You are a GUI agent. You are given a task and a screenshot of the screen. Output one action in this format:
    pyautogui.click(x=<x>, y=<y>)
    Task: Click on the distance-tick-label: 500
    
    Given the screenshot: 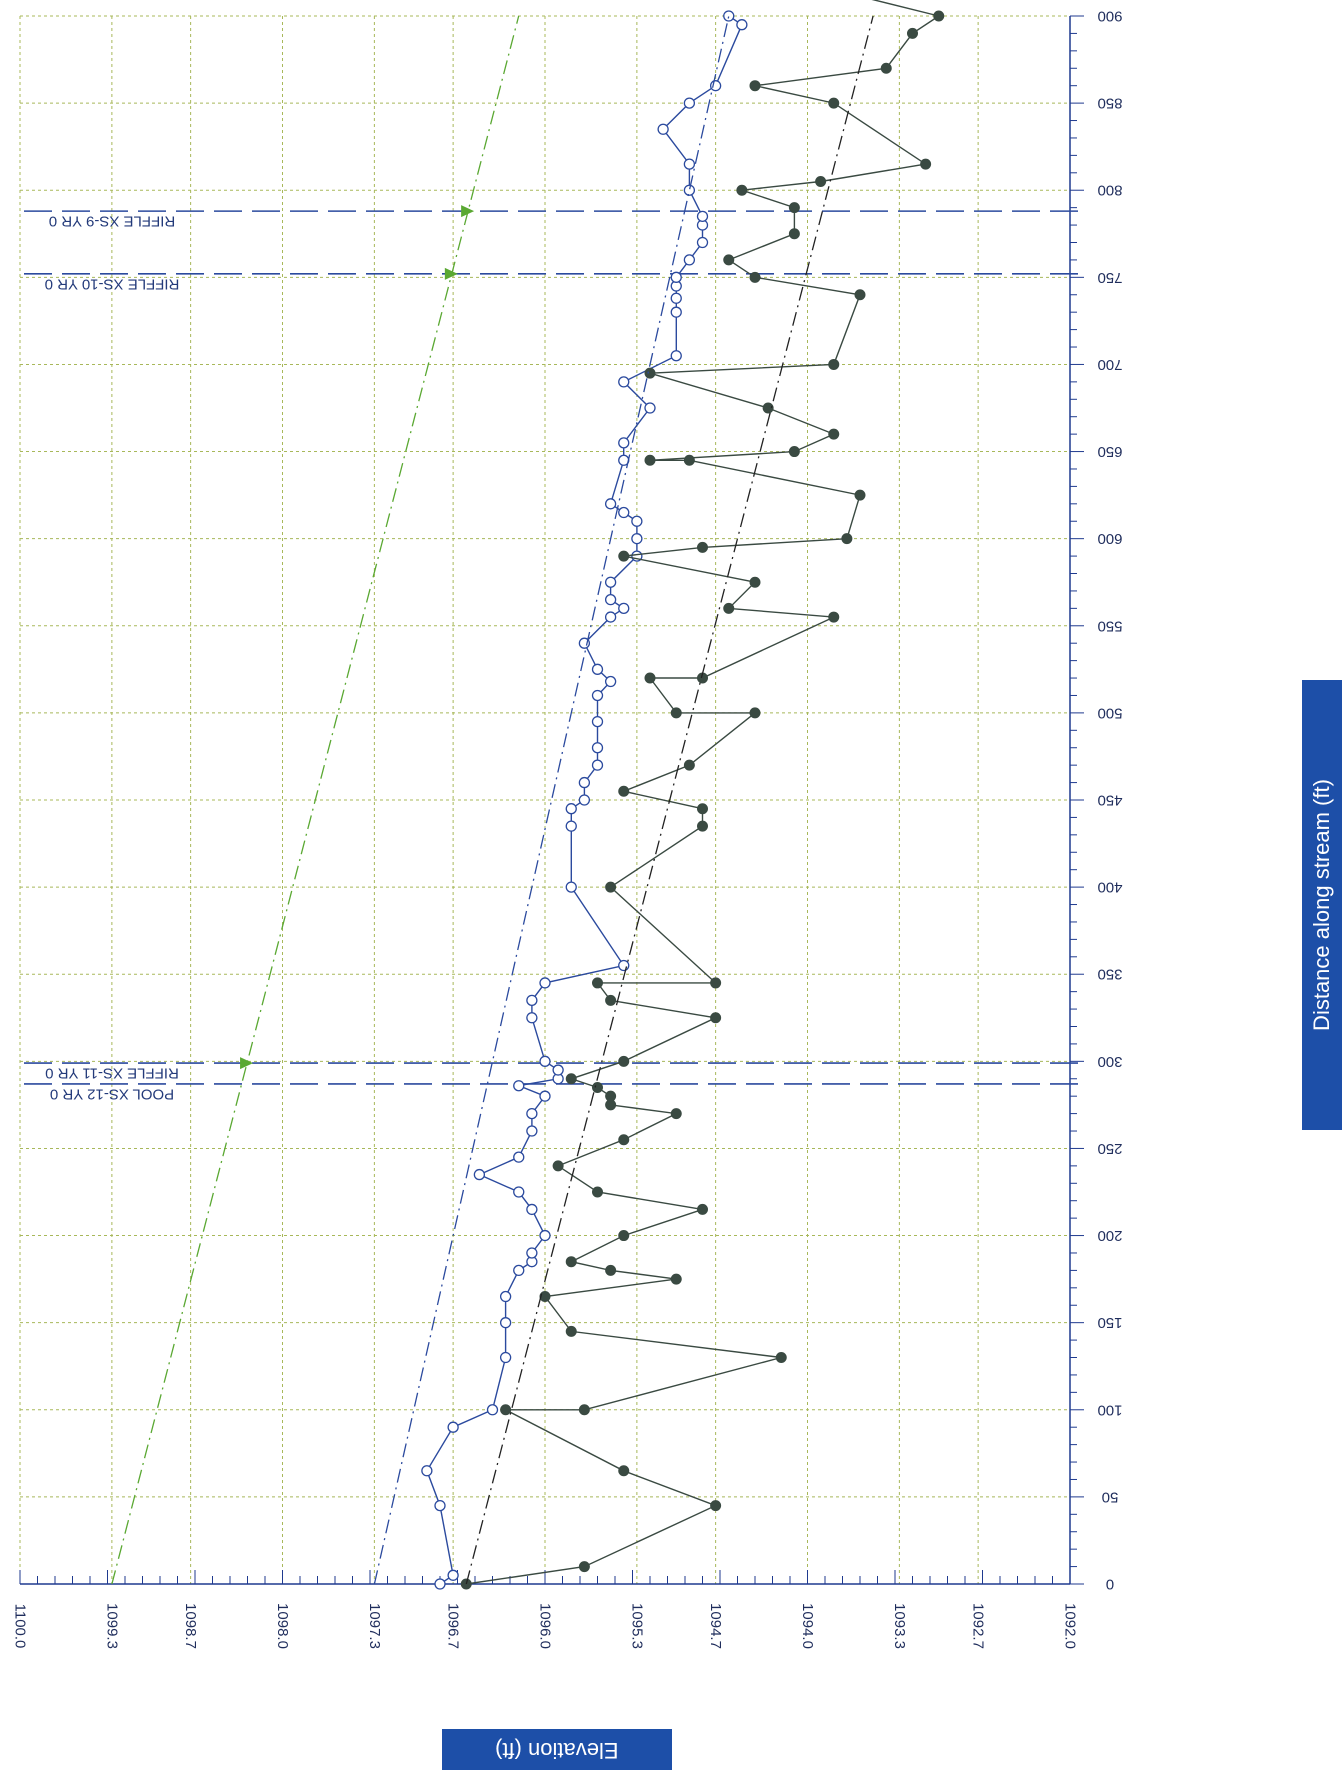 What is the action you would take?
    pyautogui.click(x=1109, y=712)
    